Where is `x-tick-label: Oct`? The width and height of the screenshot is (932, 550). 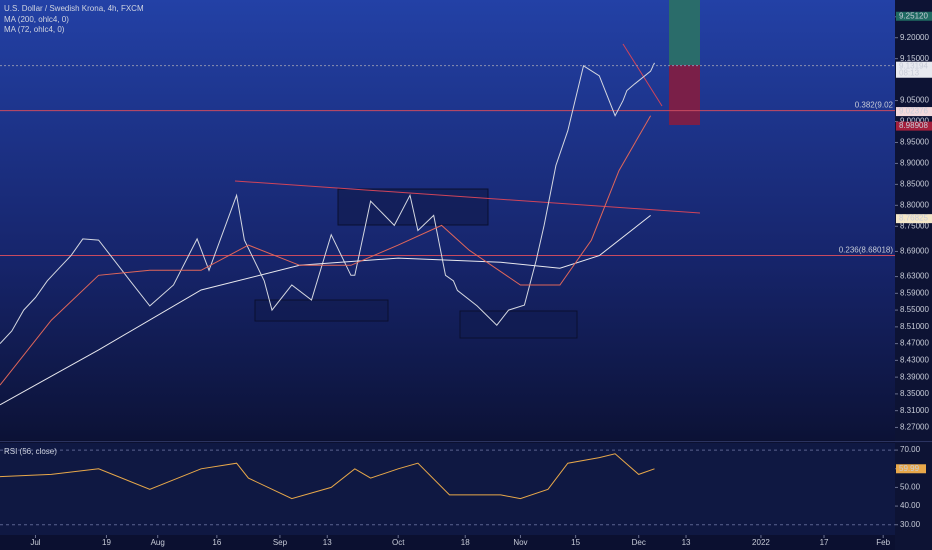
x-tick-label: Oct is located at coordinates (398, 542).